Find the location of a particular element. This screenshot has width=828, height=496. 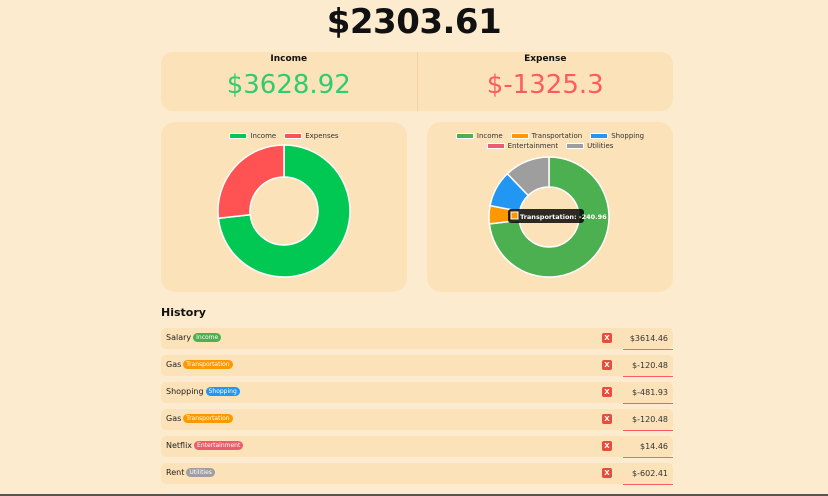

divider is located at coordinates (414, 495).